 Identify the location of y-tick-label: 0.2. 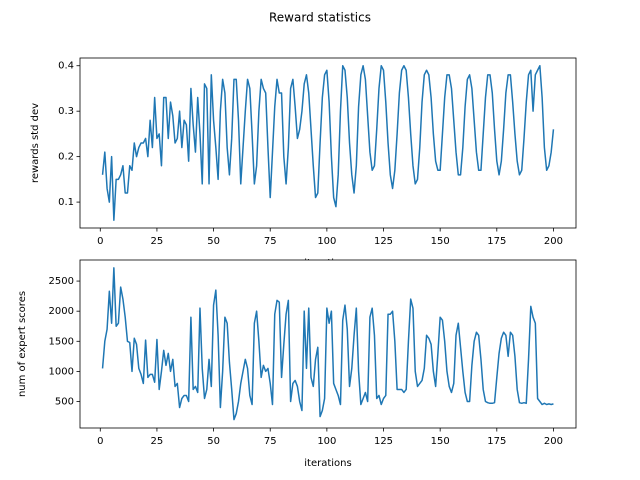
(66, 157).